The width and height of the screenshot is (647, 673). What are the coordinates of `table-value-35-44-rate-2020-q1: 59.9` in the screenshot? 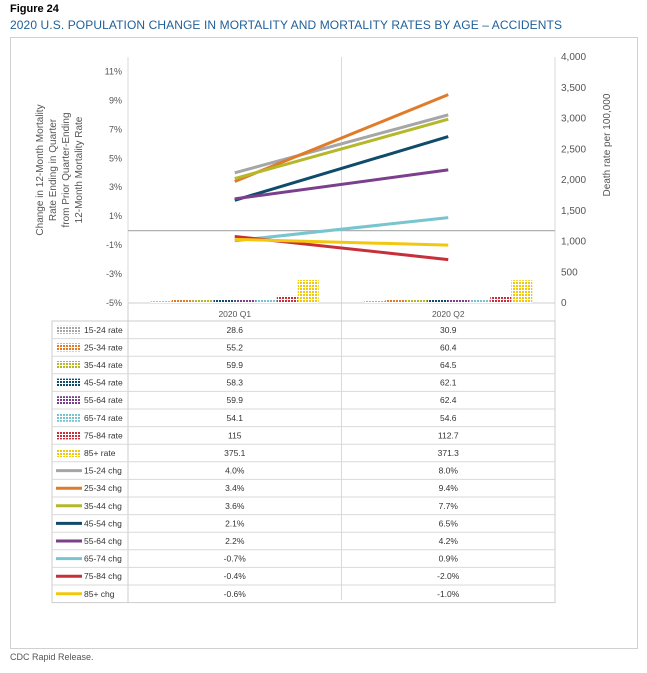 It's located at (234, 365).